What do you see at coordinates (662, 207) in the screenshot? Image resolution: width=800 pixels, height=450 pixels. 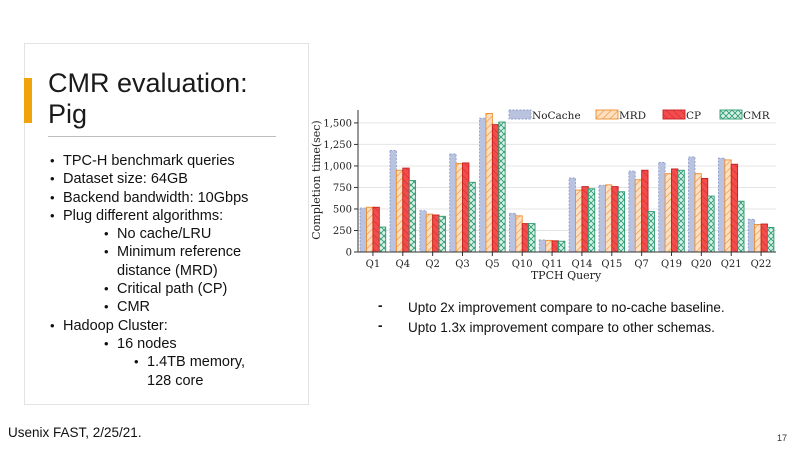 I see `bar-nocache-q19-fill` at bounding box center [662, 207].